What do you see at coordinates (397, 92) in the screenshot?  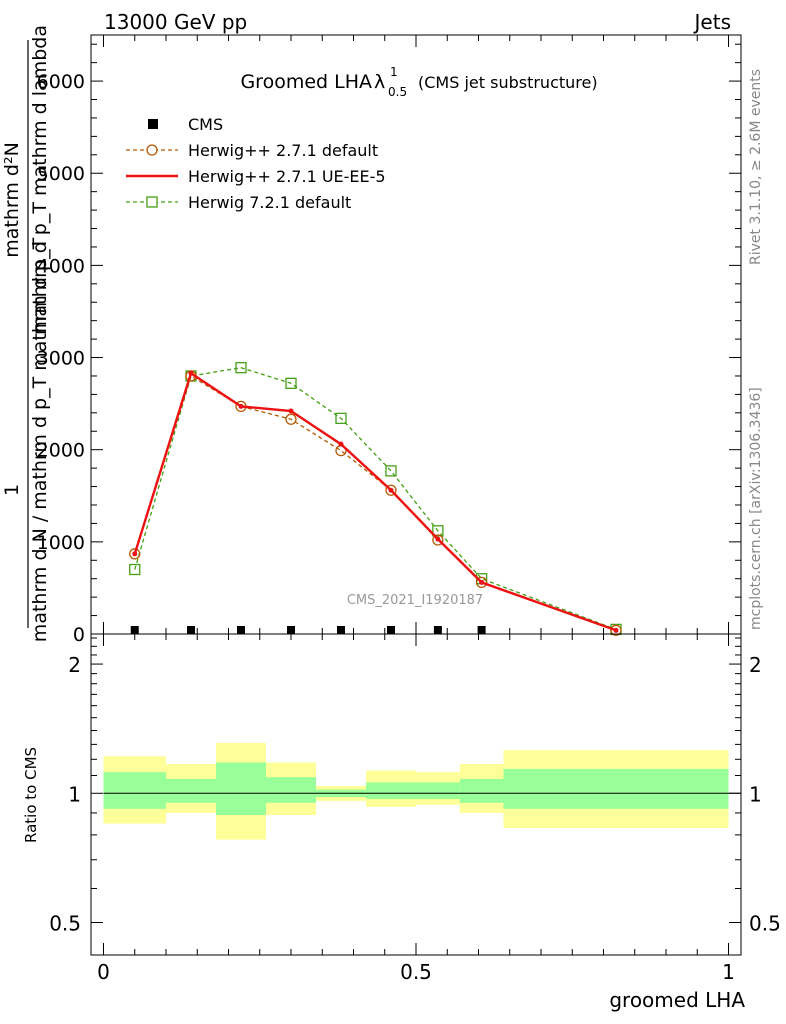 I see `plot-title-sub: 0.5` at bounding box center [397, 92].